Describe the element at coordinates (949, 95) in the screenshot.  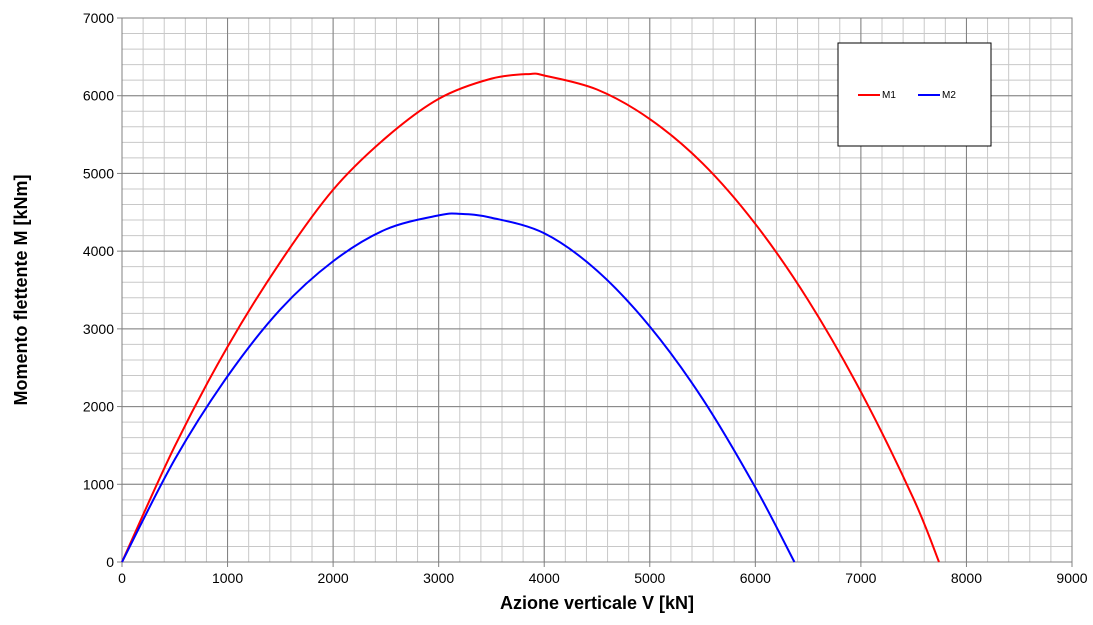
I see `legend-label-m2: M2` at that location.